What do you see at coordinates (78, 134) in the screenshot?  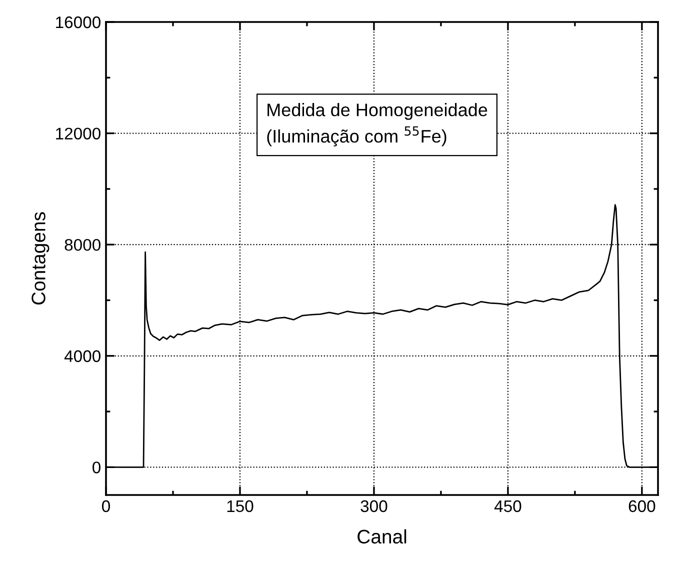 I see `y-tick-label: 12000` at bounding box center [78, 134].